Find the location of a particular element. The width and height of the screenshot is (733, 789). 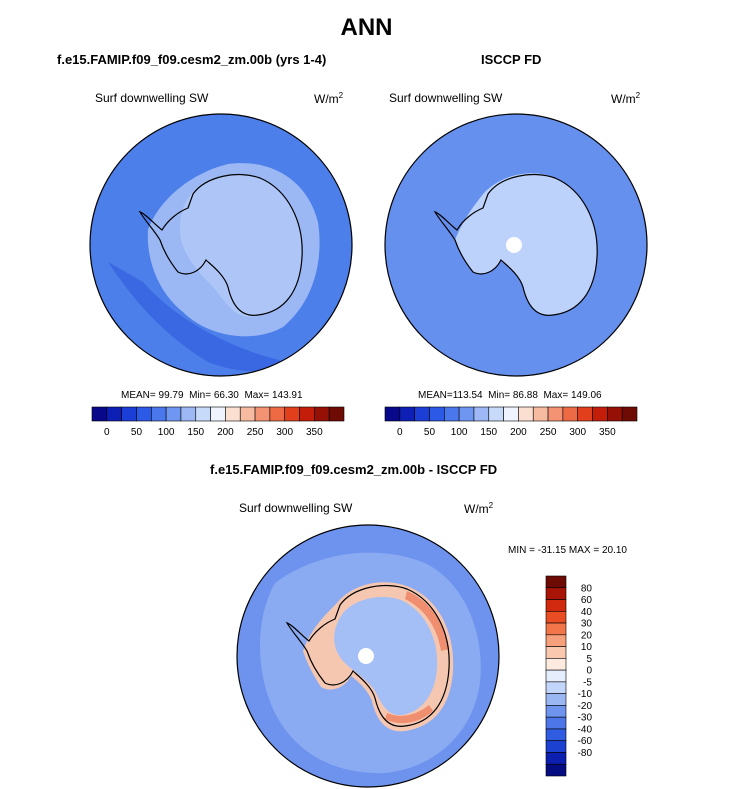

model-variable-label: Surf downwelling SW is located at coordinates (152, 98).